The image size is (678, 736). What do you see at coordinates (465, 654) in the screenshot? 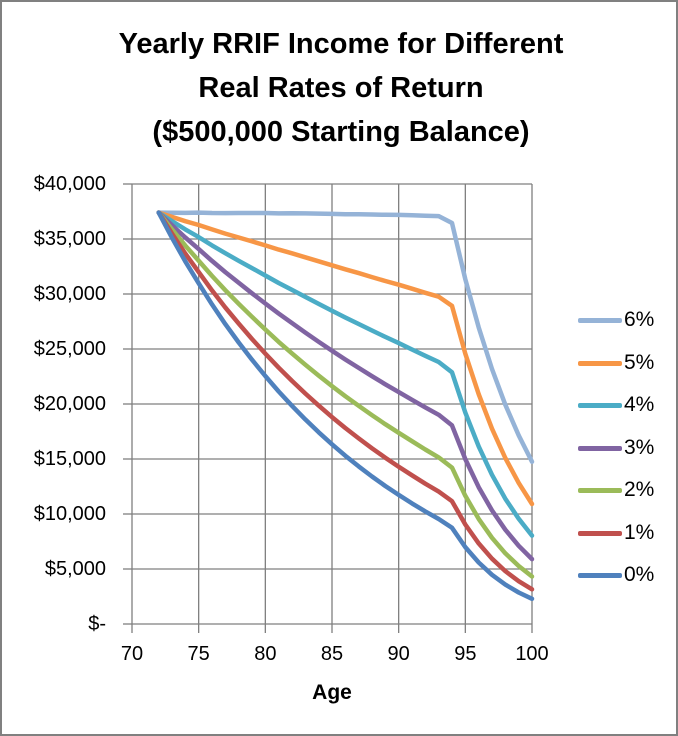
I see `x-tick-label: 95` at bounding box center [465, 654].